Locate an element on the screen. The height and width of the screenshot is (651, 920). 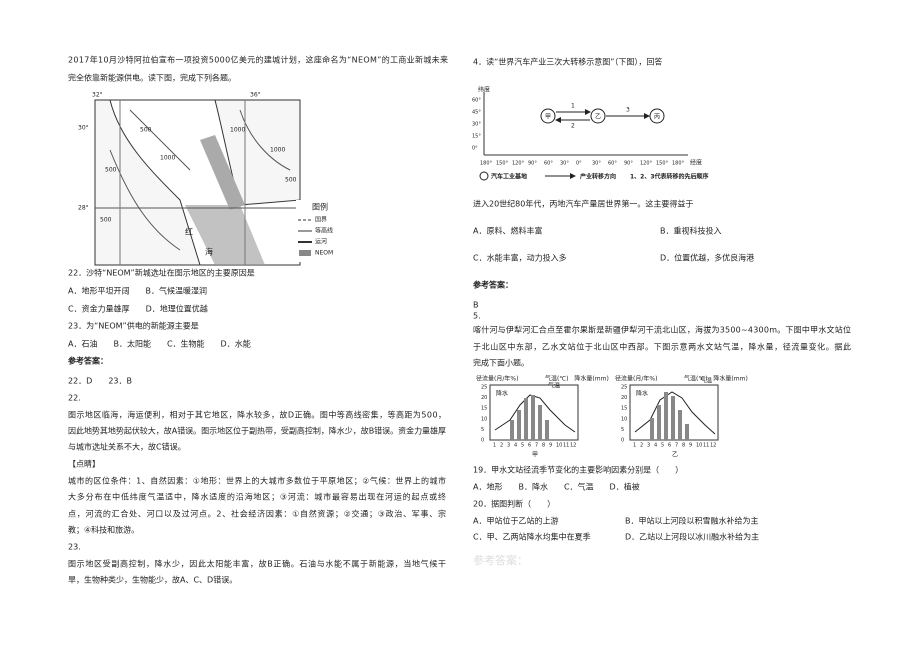
node: 丙 is located at coordinates (657, 117).